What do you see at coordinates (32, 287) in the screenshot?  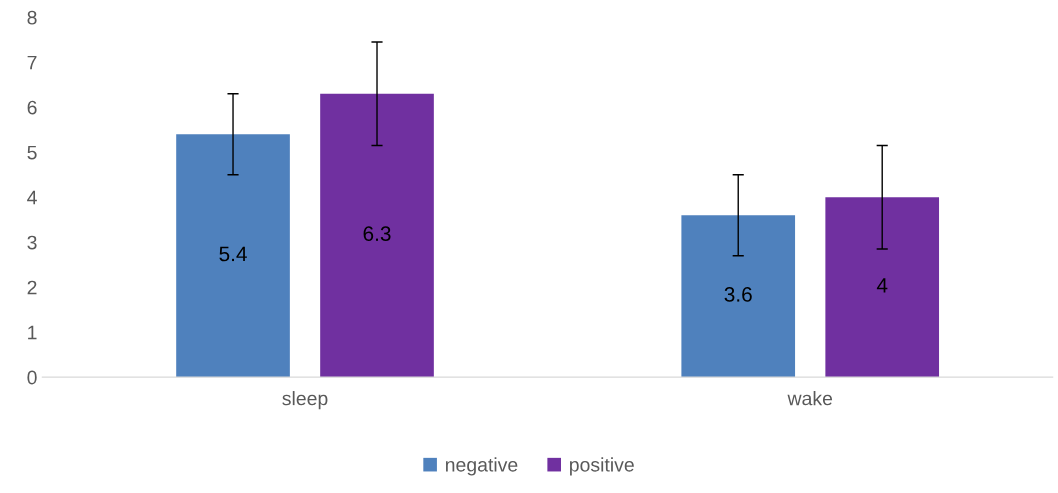 I see `y-tick-label: 2` at bounding box center [32, 287].